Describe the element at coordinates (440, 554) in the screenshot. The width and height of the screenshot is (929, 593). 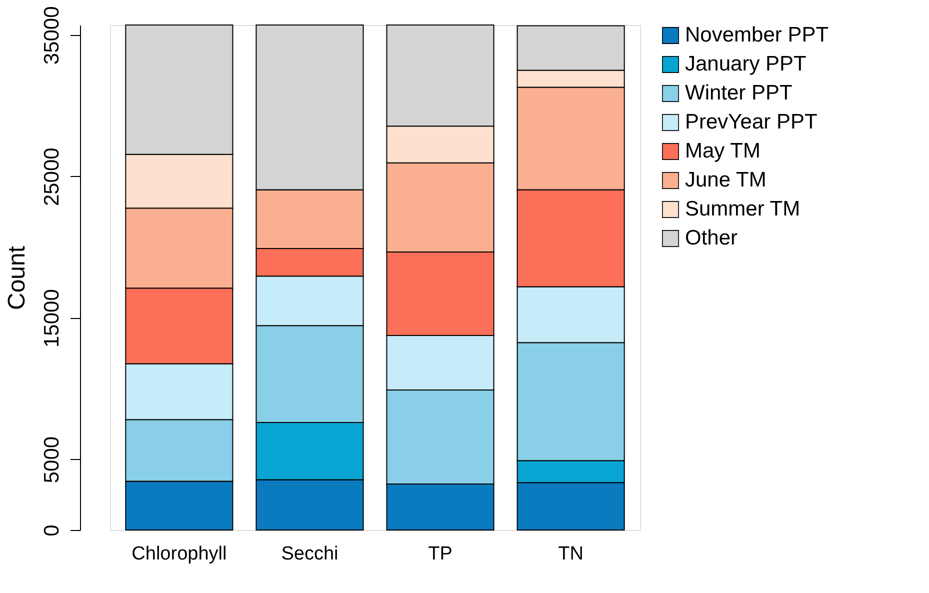
I see `x-tick-label: TP` at that location.